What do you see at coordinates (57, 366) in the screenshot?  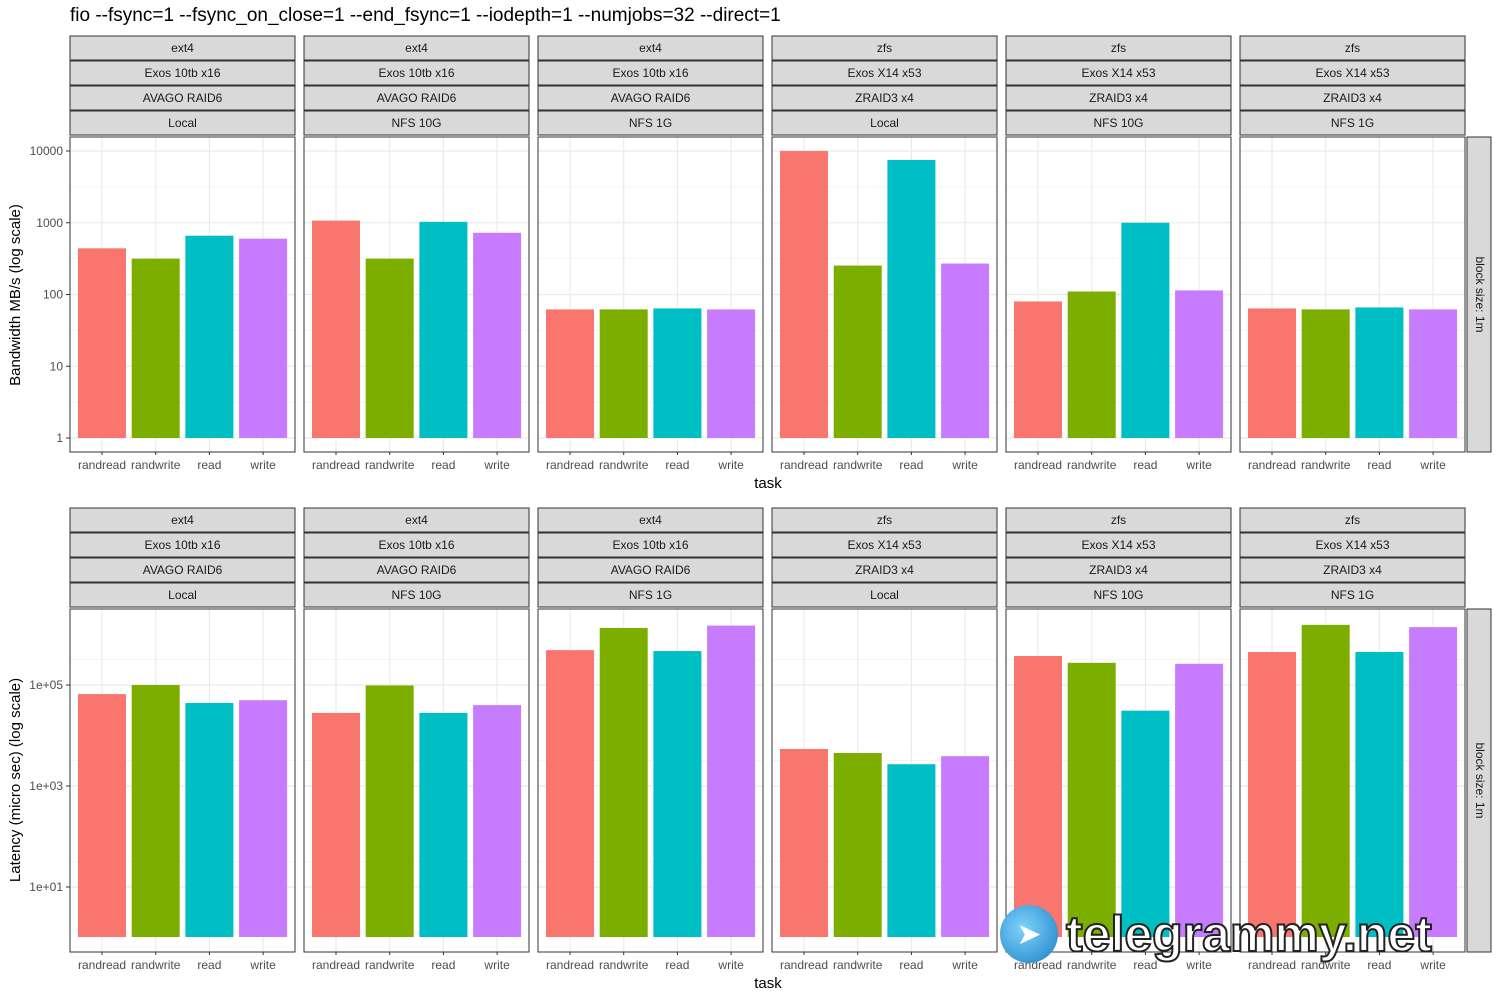 I see `y-tick-label: 10` at bounding box center [57, 366].